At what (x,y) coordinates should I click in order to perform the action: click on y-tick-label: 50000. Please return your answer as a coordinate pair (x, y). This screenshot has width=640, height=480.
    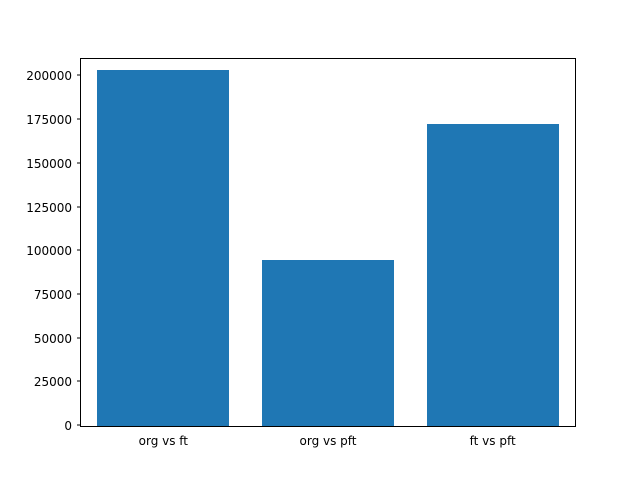
    Looking at the image, I should click on (52, 338).